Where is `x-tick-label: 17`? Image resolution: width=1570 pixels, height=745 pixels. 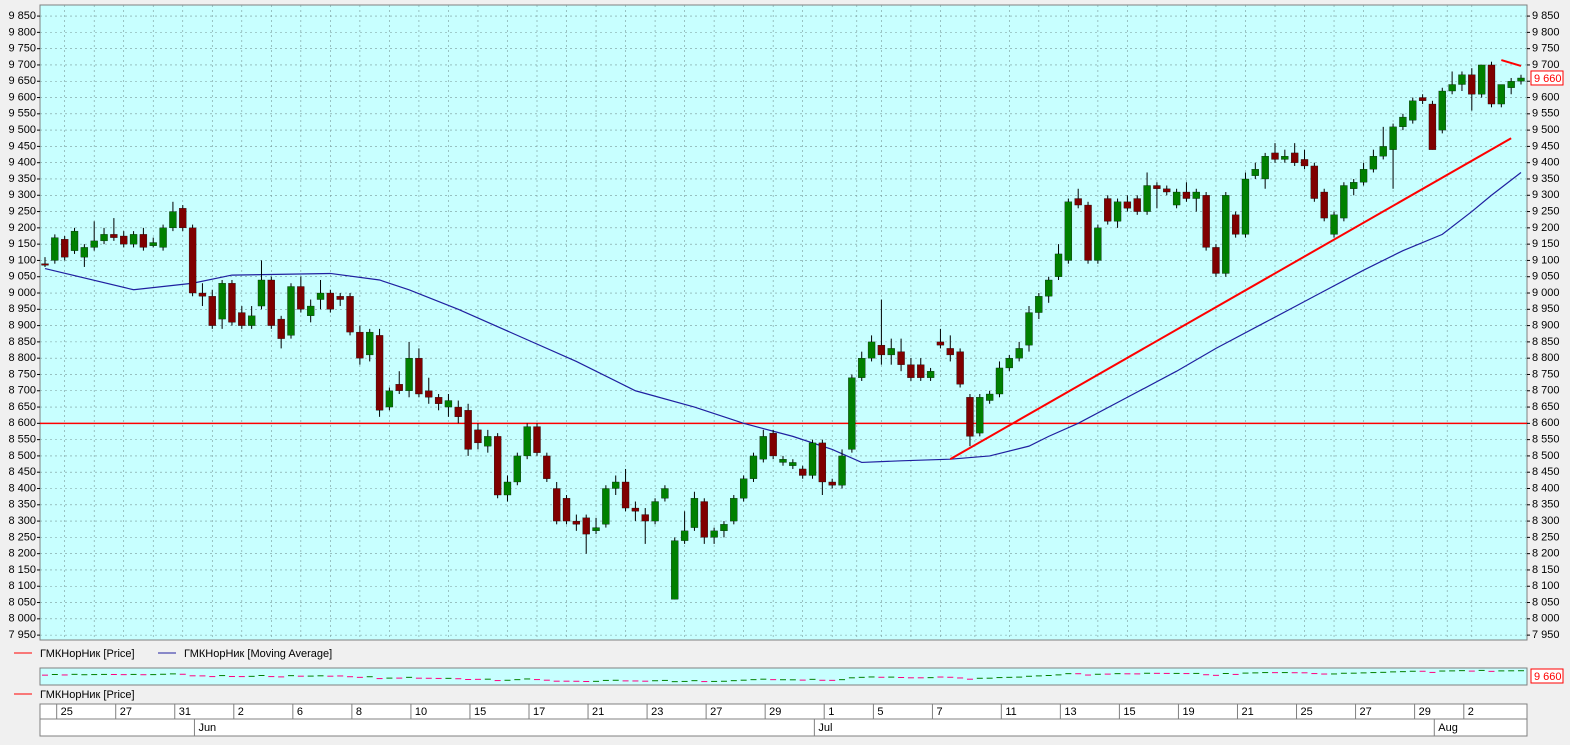
x-tick-label: 17 is located at coordinates (539, 712).